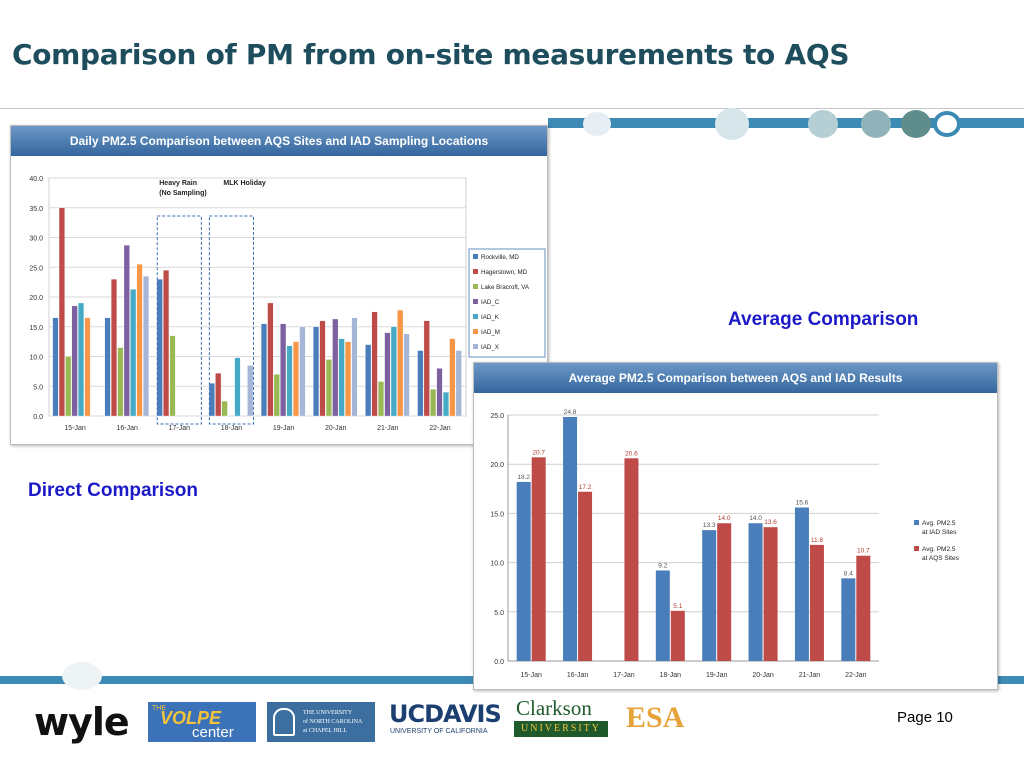 This screenshot has width=1024, height=768. What do you see at coordinates (709, 525) in the screenshot?
I see `data-label: 13.3` at bounding box center [709, 525].